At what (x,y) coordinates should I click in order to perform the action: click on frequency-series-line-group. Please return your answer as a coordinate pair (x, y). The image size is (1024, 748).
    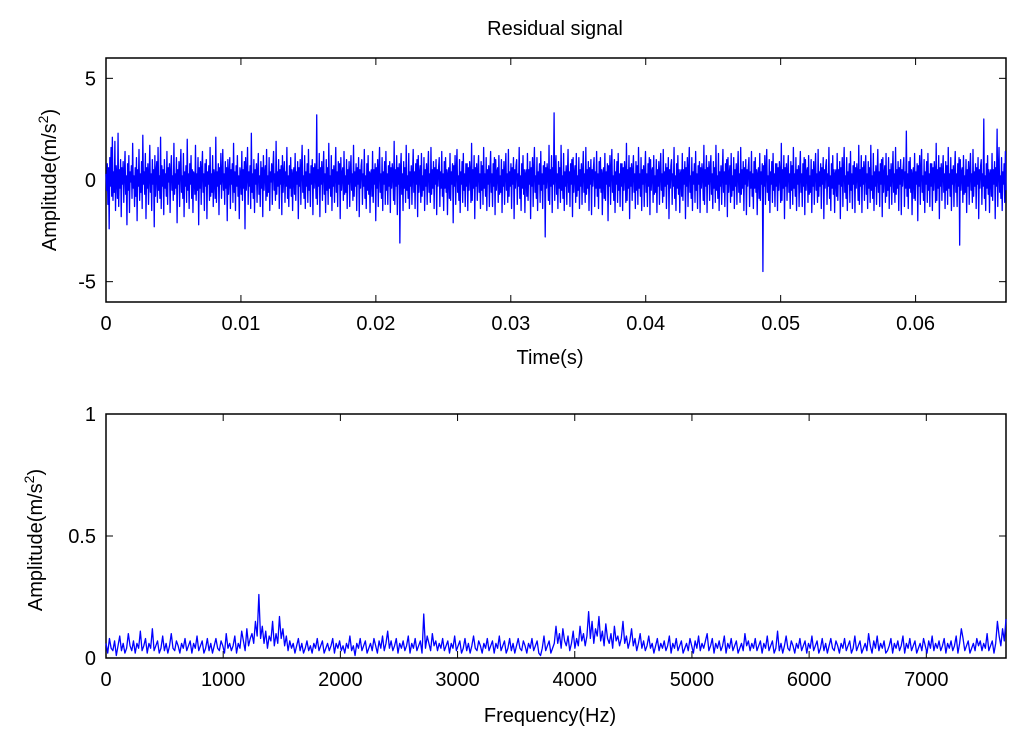
    Looking at the image, I should click on (556, 625).